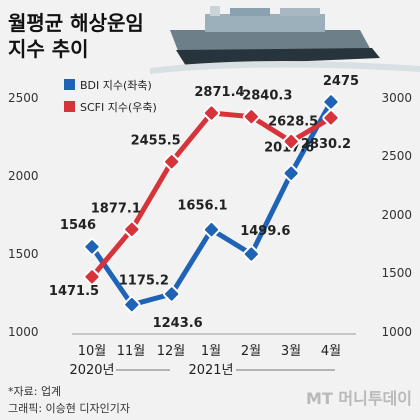 The height and width of the screenshot is (420, 420). What do you see at coordinates (48, 49) in the screenshot?
I see `title-line-2: 지수 추이` at bounding box center [48, 49].